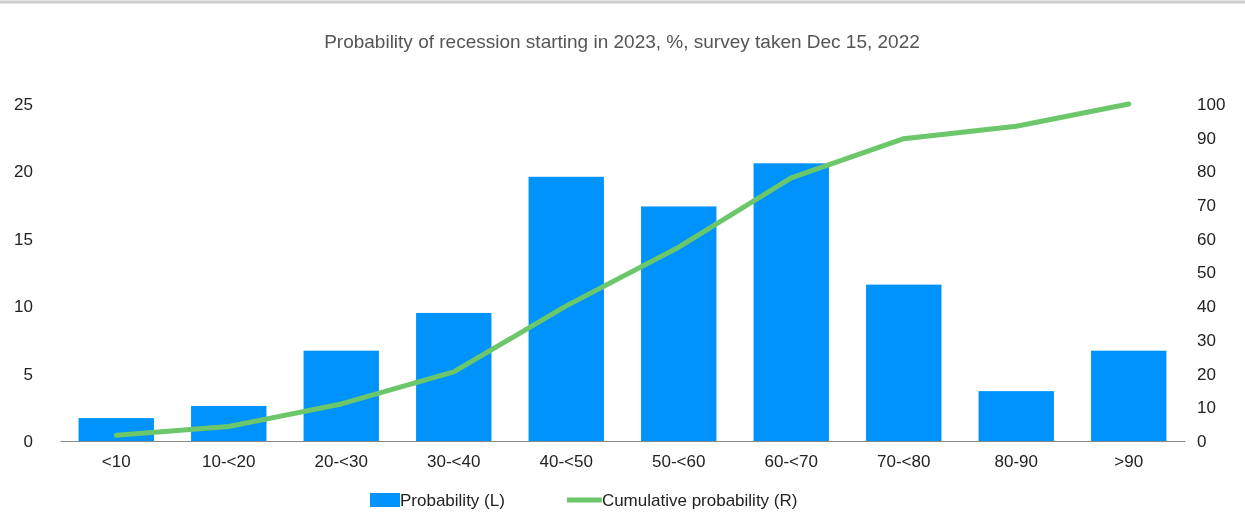 The height and width of the screenshot is (512, 1245). Describe the element at coordinates (1206, 138) in the screenshot. I see `y2-tick-label: 90` at that location.